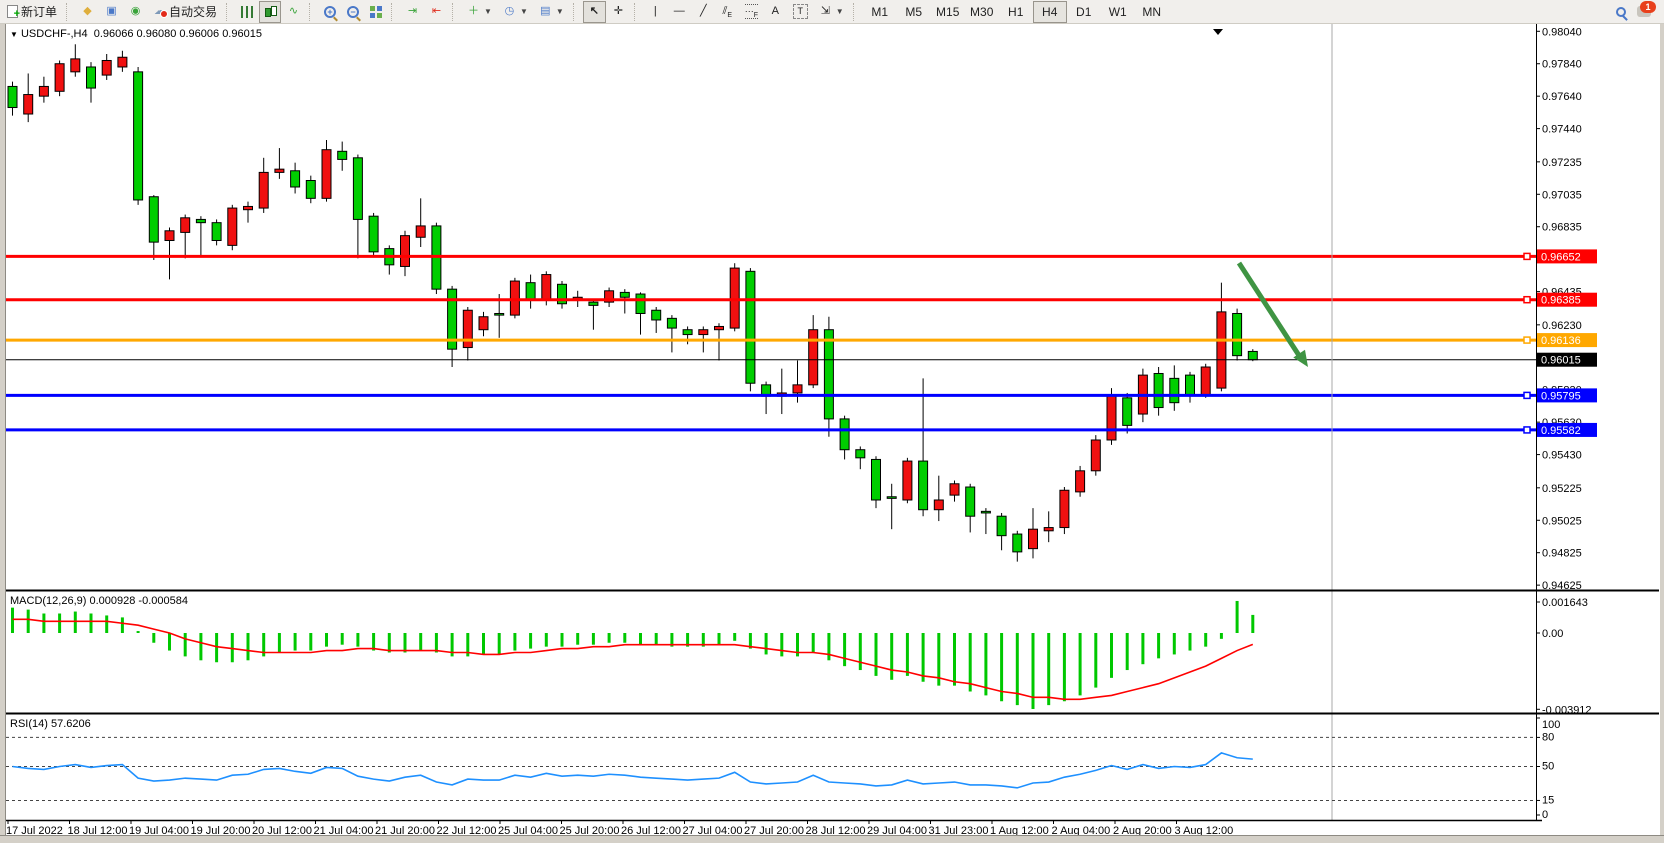 This screenshot has height=843, width=1664. I want to click on fibonacci-button: ⋯F, so click(751, 12).